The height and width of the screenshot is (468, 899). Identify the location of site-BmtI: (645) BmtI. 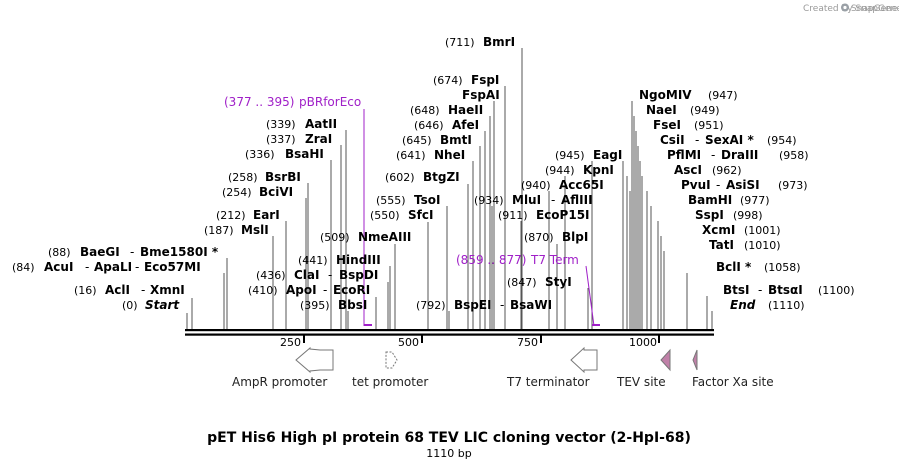
(437, 140).